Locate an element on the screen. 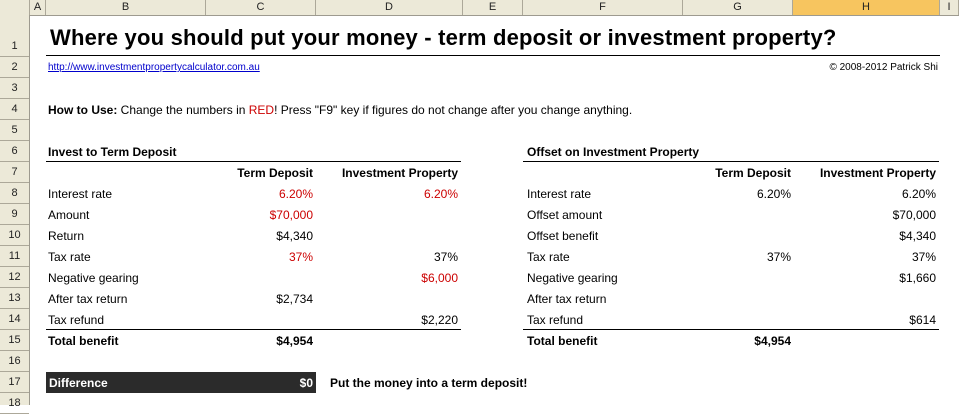  select-all-corner is located at coordinates (15, 7).